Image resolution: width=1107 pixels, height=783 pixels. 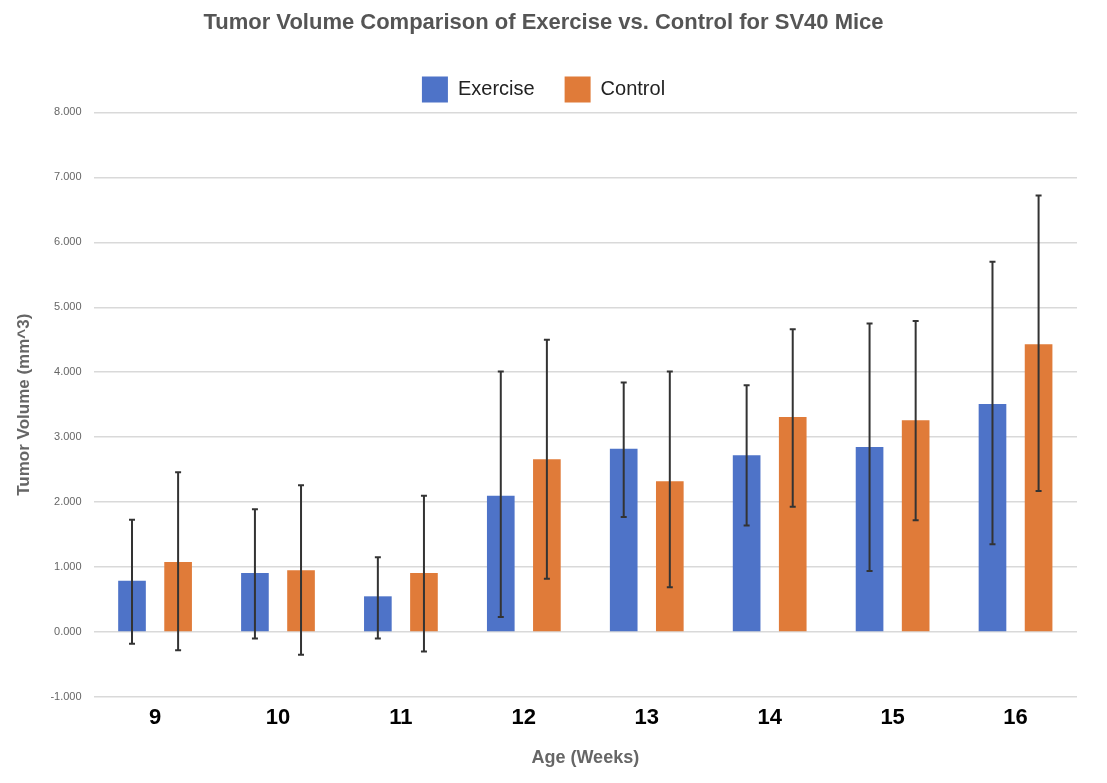 I want to click on y-tick-label: 3.000, so click(x=68, y=436).